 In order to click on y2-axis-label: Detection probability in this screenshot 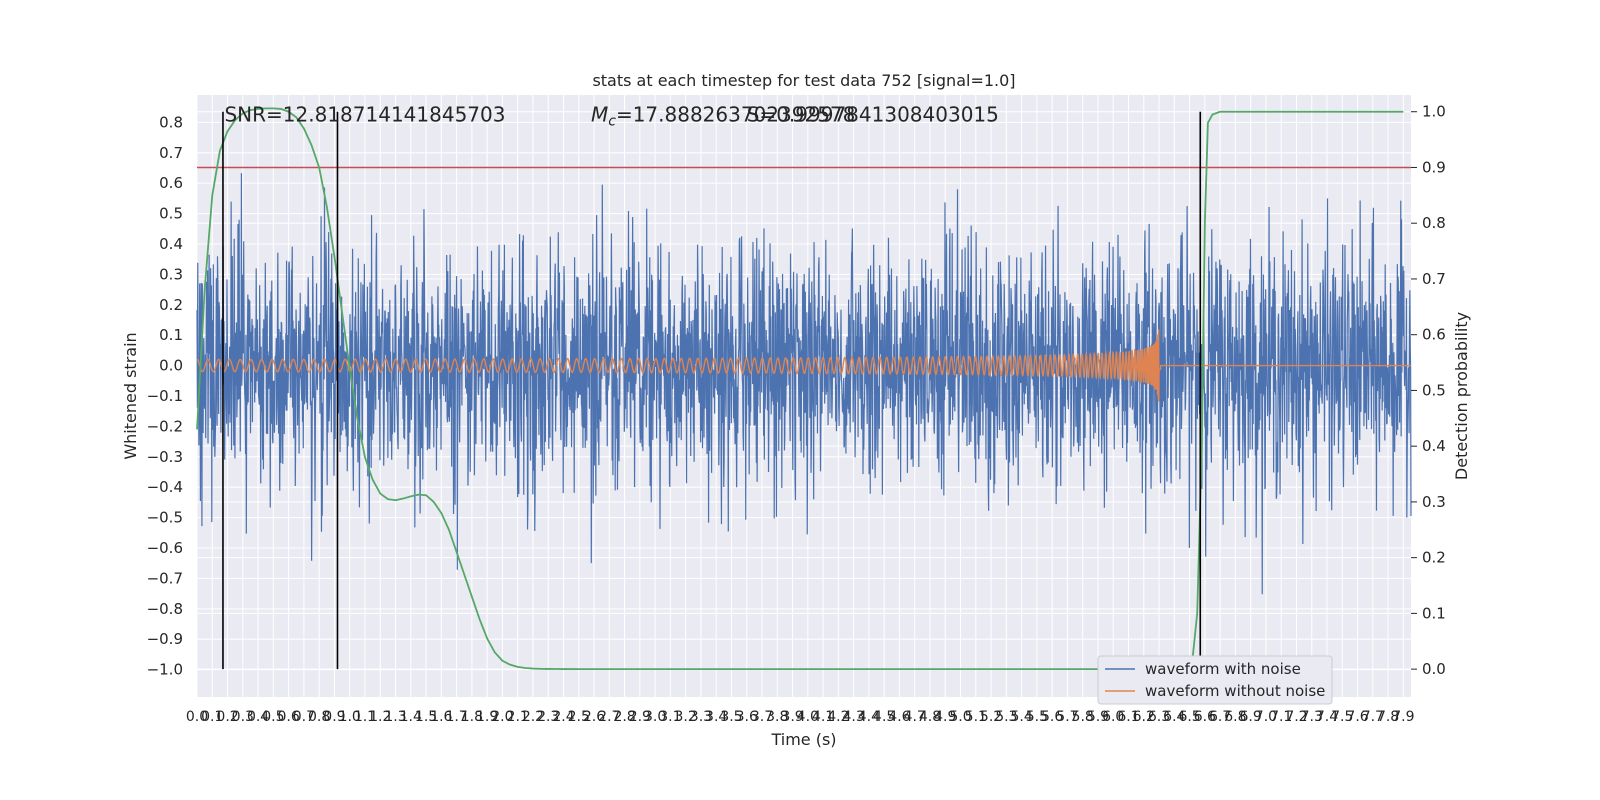, I will do `click(1461, 396)`.